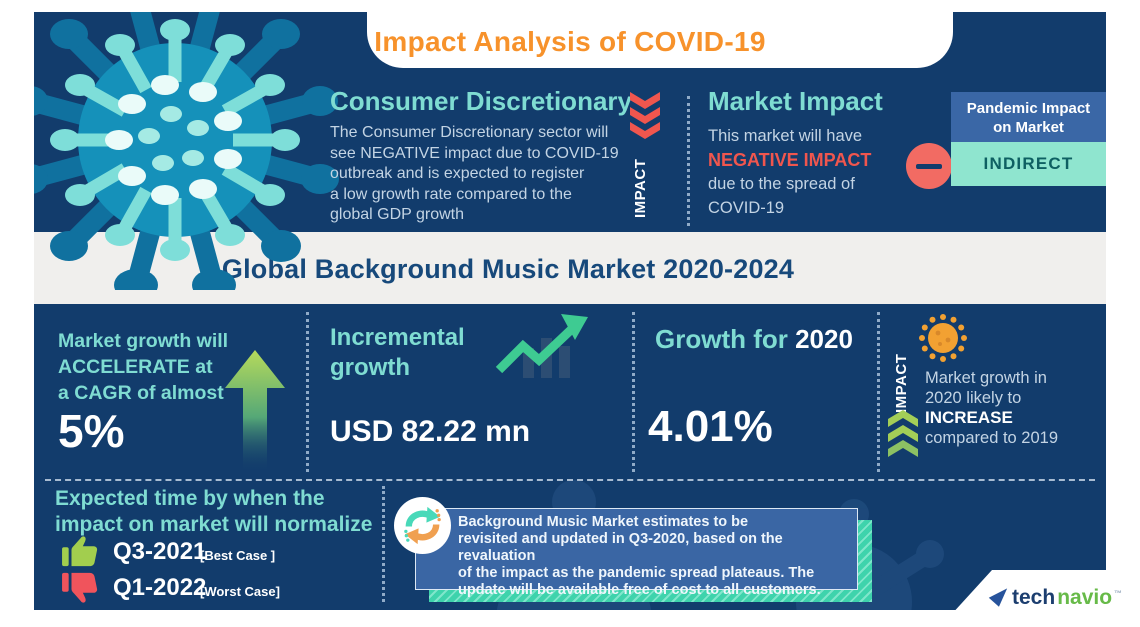 This screenshot has width=1140, height=627. What do you see at coordinates (397, 353) in the screenshot?
I see `incremental-growth-label: Incremental growth` at bounding box center [397, 353].